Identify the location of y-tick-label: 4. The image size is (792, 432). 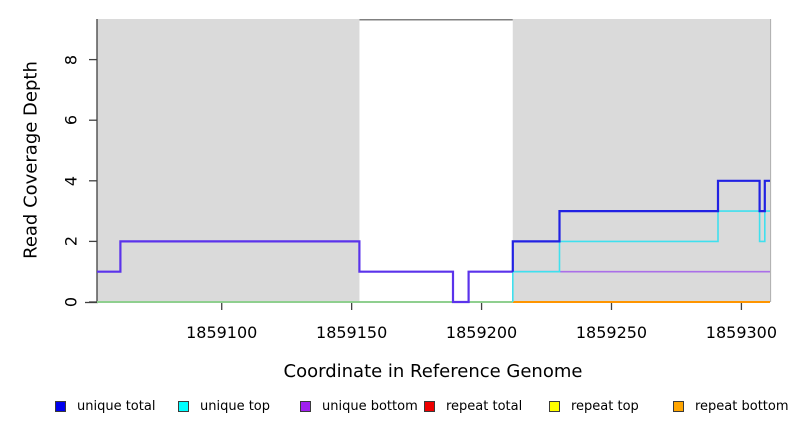
(71, 180).